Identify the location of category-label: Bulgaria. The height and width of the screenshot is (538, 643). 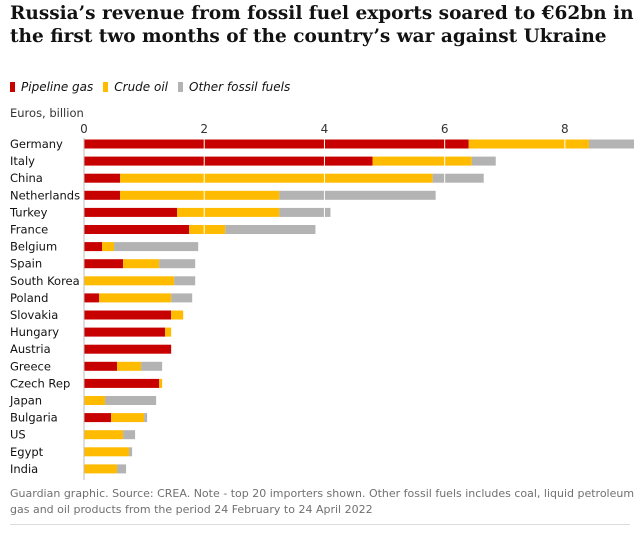
(34, 418).